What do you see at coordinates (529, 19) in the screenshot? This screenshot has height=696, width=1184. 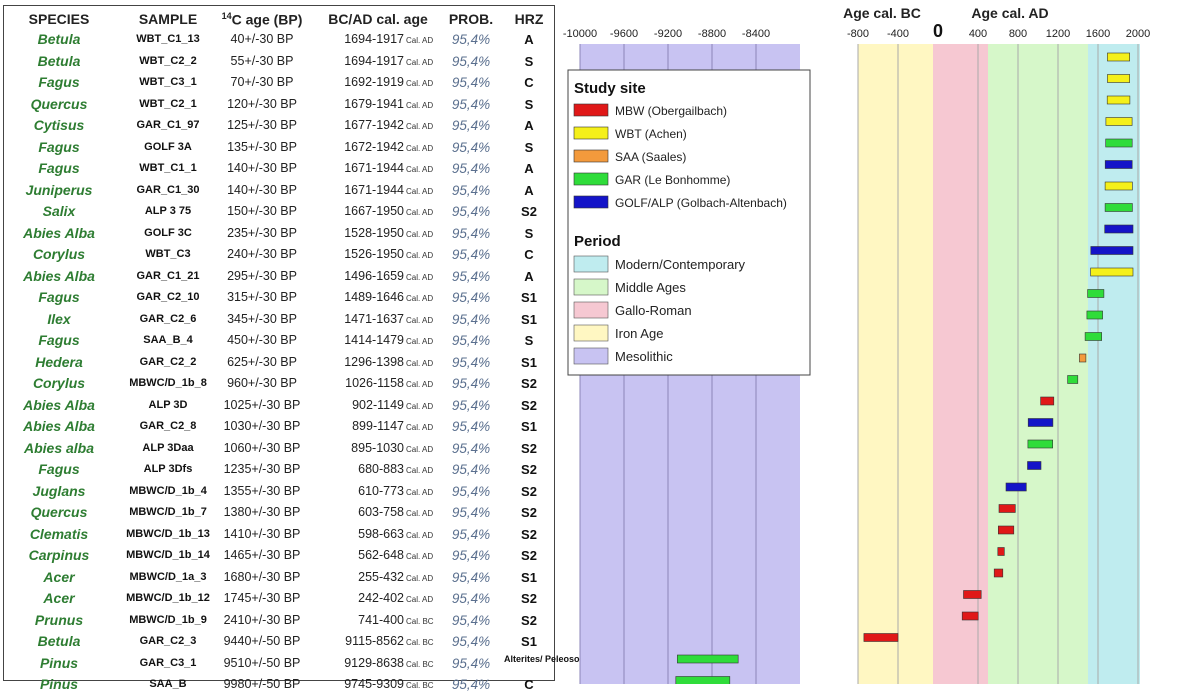 I see `header-hrz: HRZ` at bounding box center [529, 19].